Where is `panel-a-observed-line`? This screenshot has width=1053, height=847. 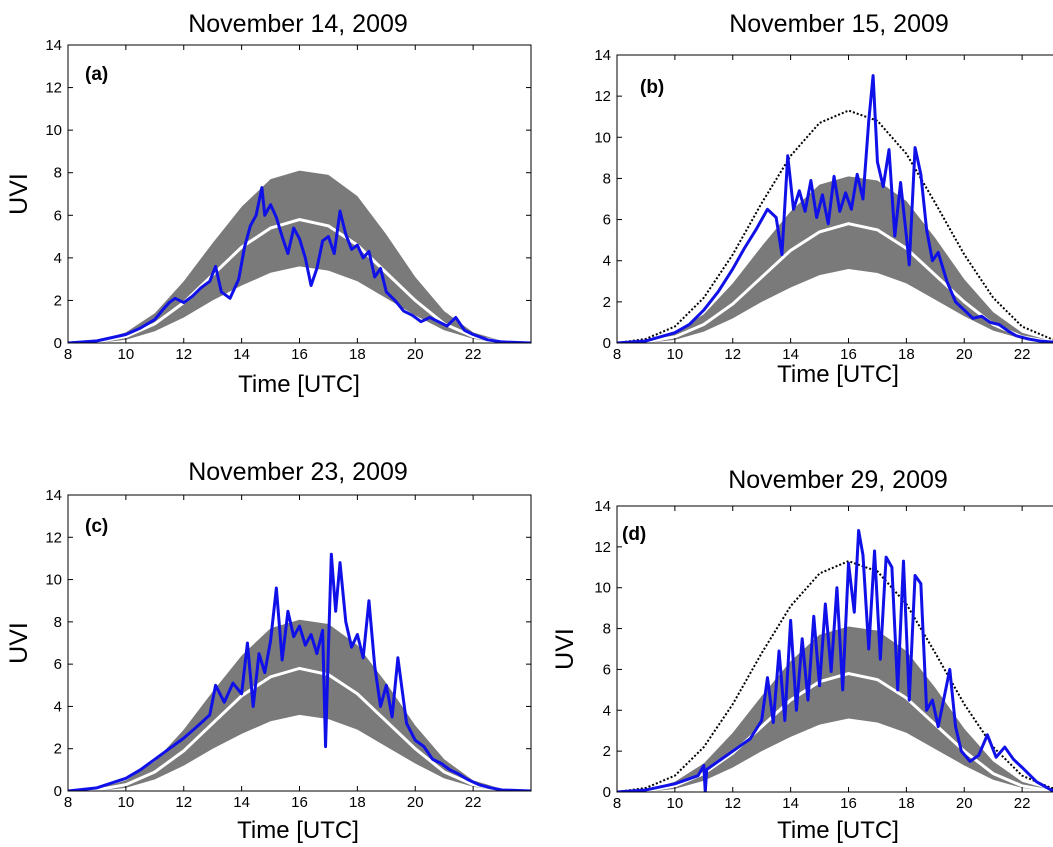 panel-a-observed-line is located at coordinates (299, 264).